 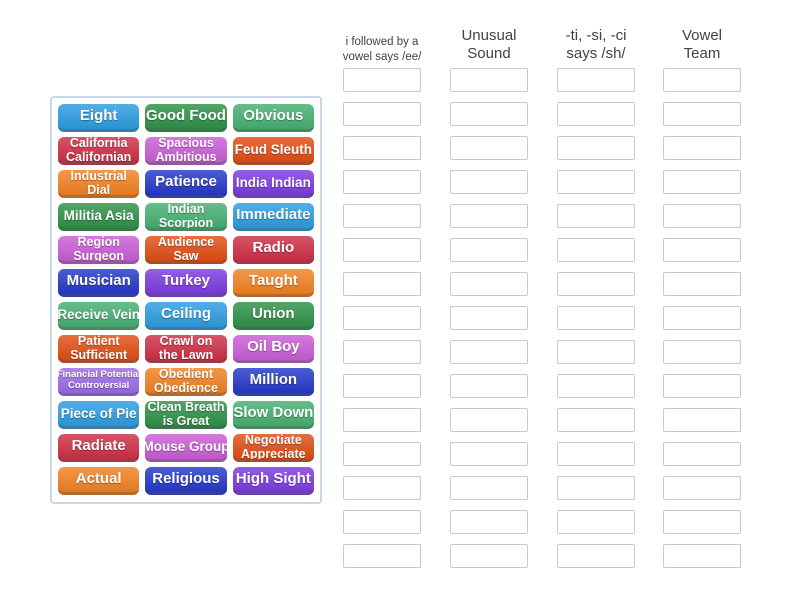 I want to click on word-tile: Union, so click(x=273, y=316).